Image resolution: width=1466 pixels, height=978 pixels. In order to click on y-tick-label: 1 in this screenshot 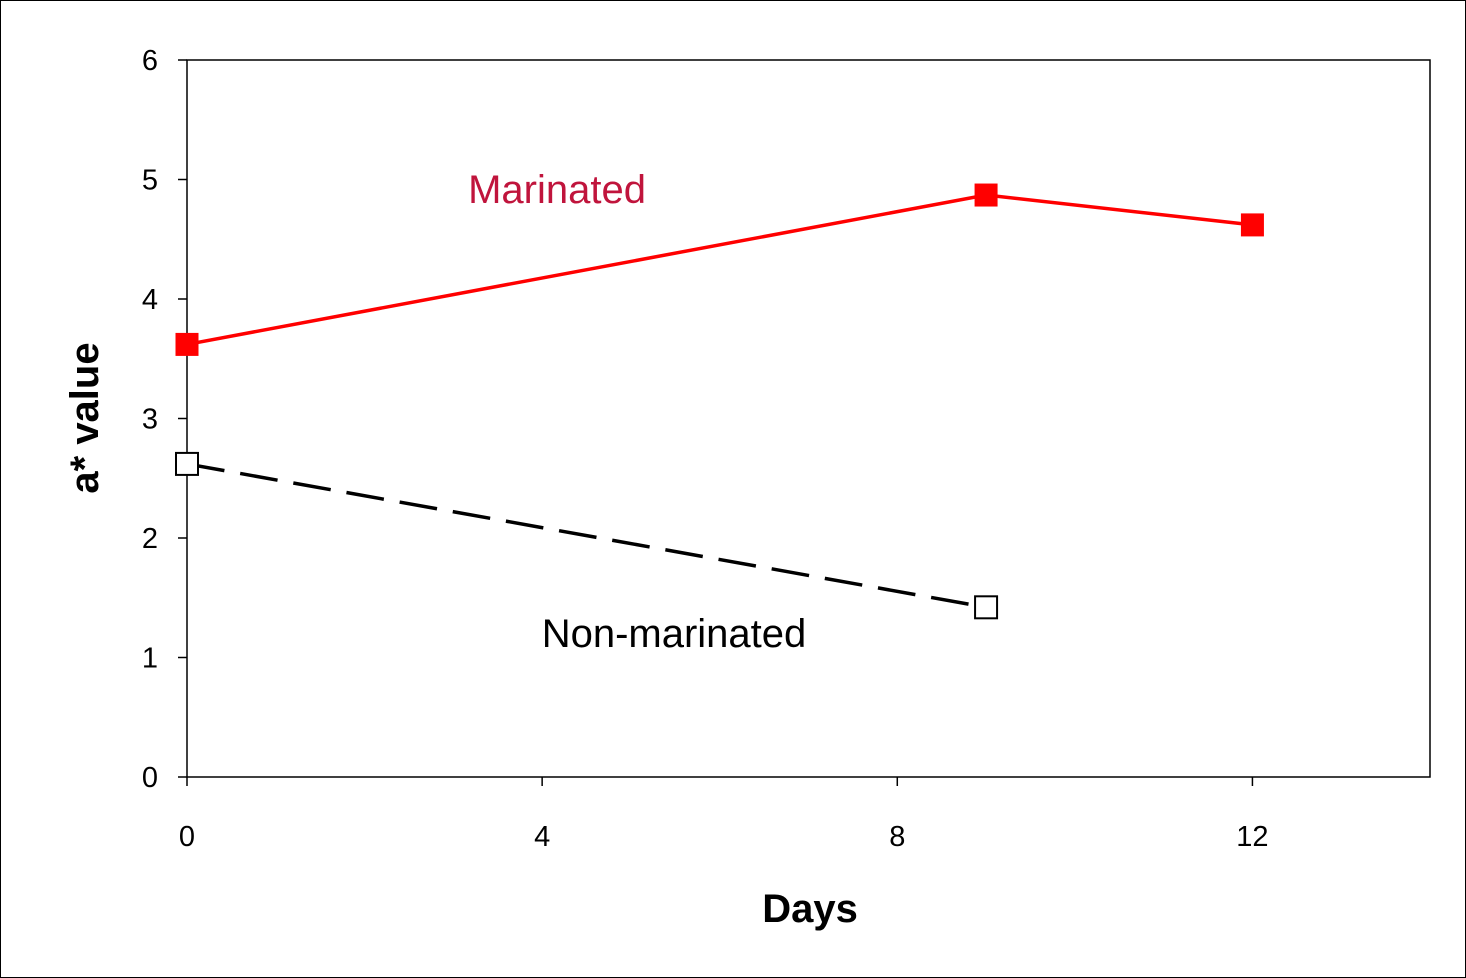, I will do `click(150, 659)`.